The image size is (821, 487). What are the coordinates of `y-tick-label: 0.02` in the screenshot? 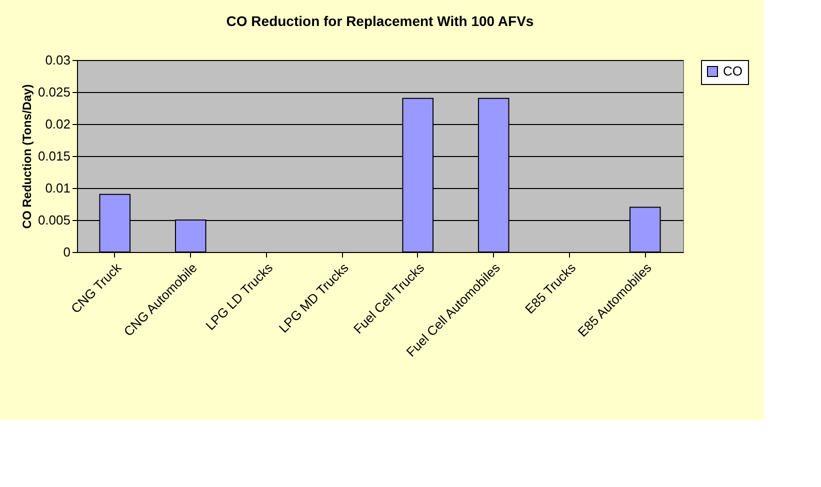 It's located at (57, 124).